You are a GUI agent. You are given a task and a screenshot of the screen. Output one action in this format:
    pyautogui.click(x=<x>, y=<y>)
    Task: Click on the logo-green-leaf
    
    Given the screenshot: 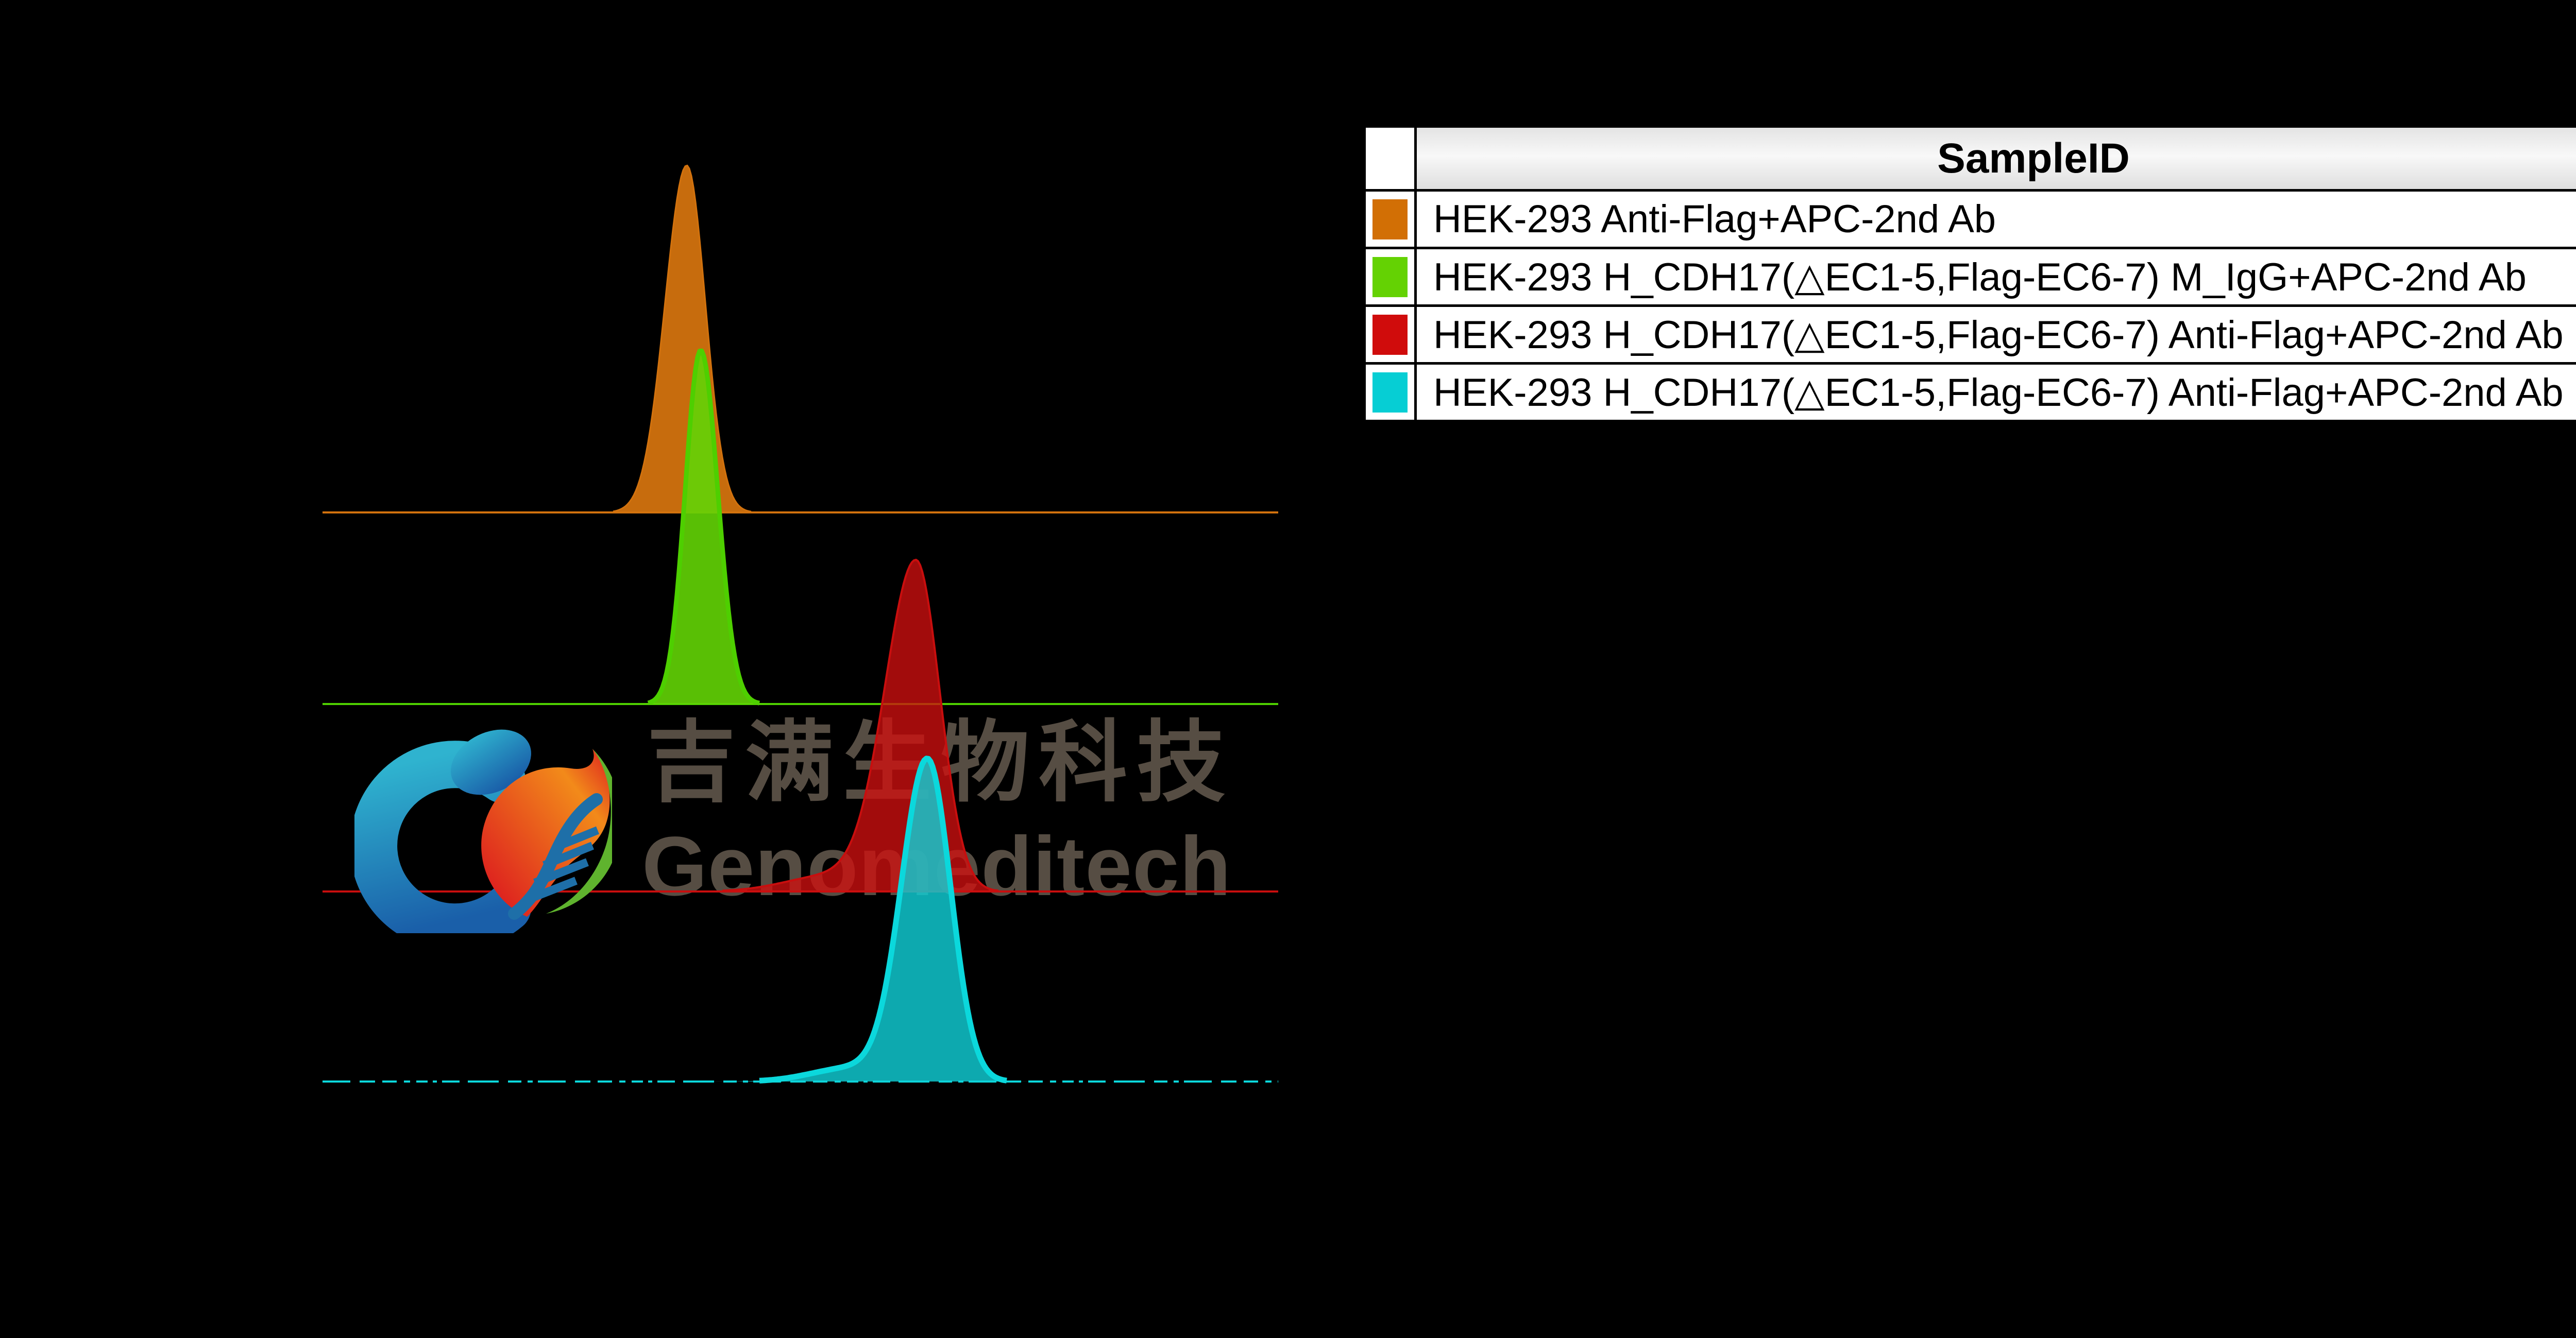 What is the action you would take?
    pyautogui.click(x=579, y=831)
    